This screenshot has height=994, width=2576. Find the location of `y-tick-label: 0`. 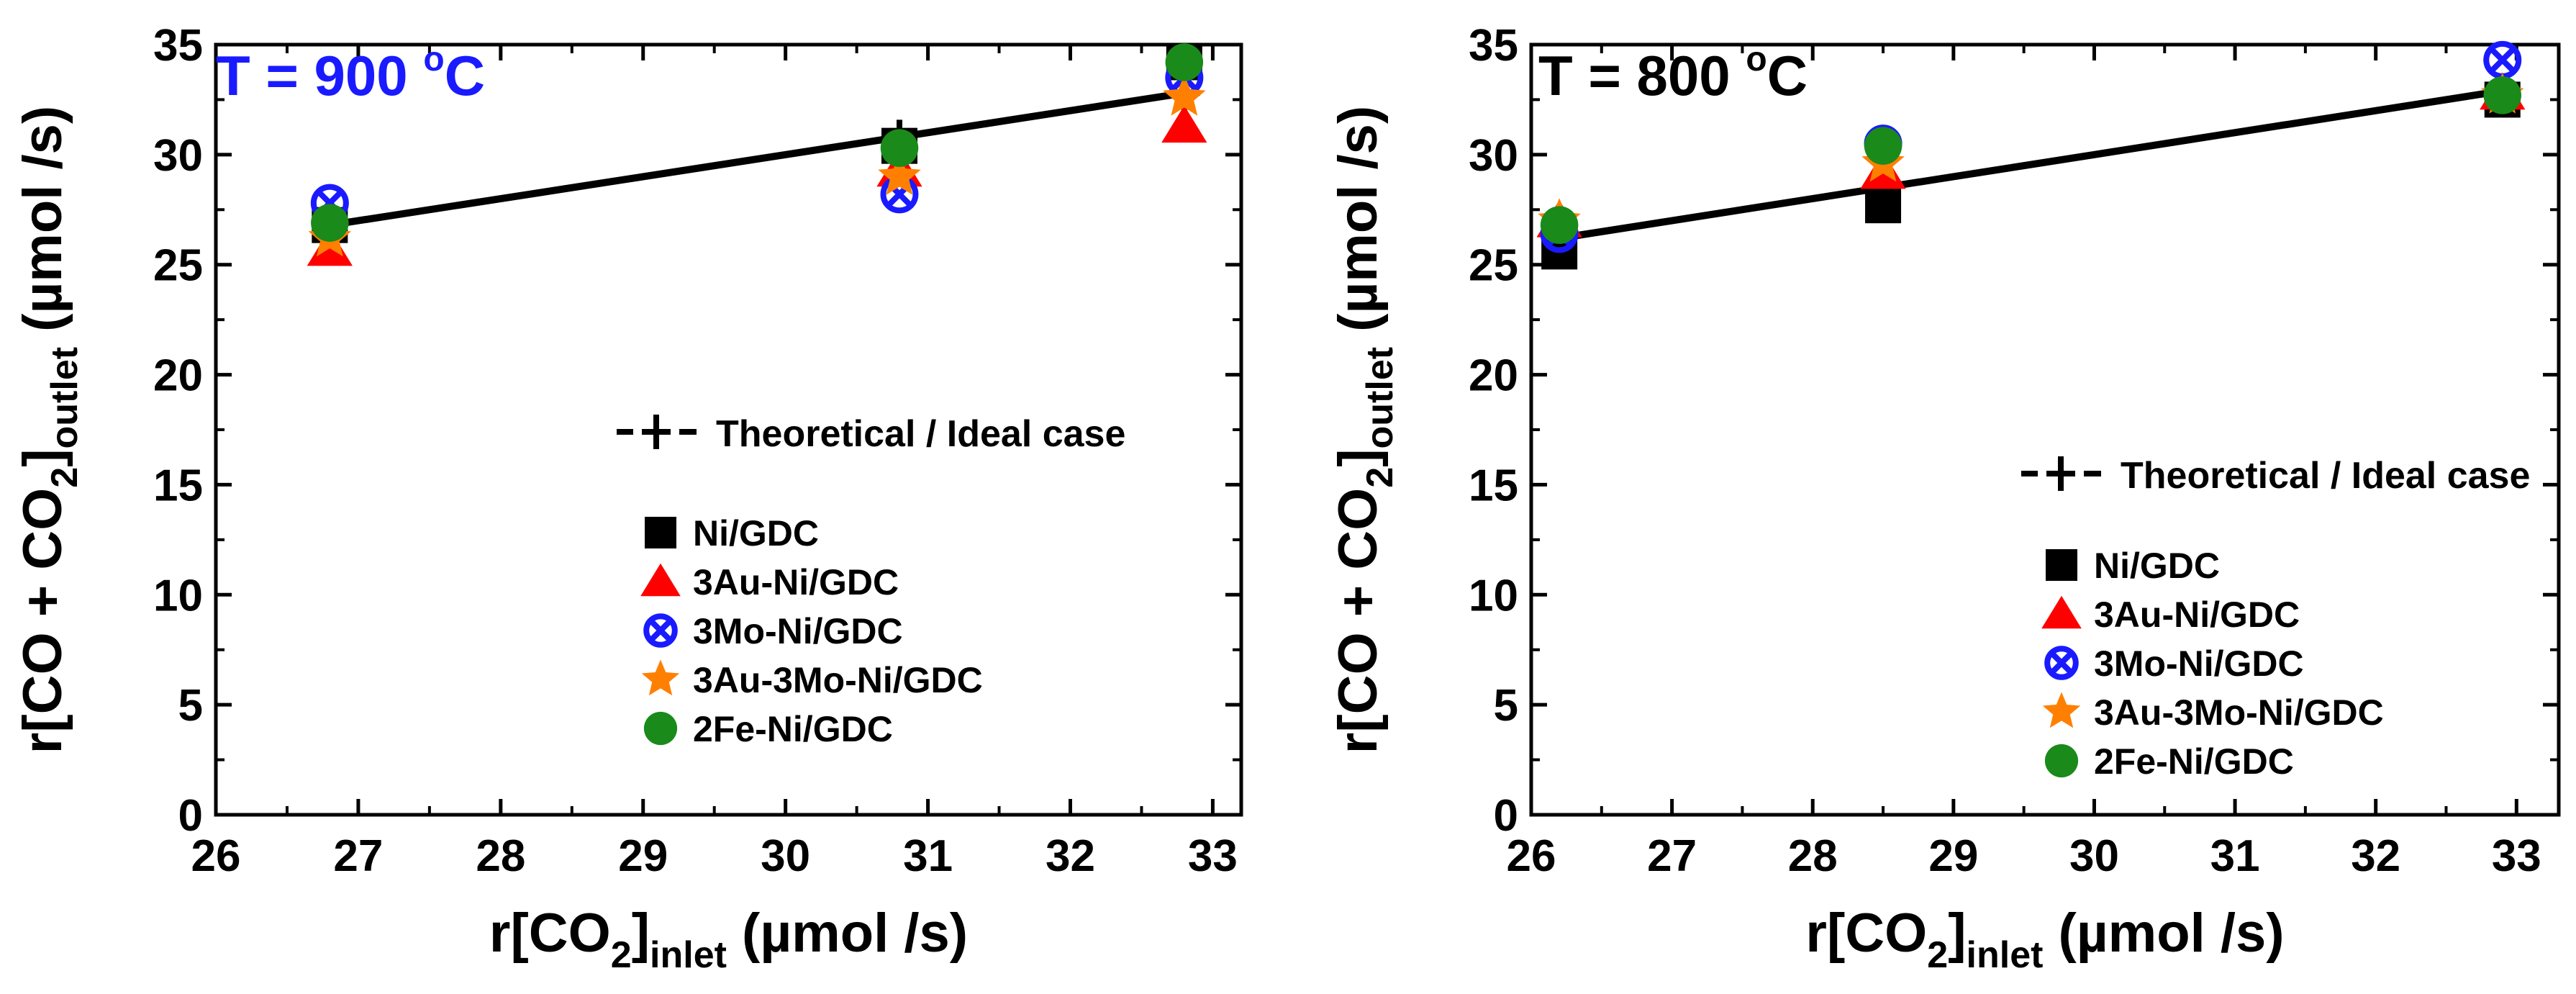

y-tick-label: 0 is located at coordinates (190, 816).